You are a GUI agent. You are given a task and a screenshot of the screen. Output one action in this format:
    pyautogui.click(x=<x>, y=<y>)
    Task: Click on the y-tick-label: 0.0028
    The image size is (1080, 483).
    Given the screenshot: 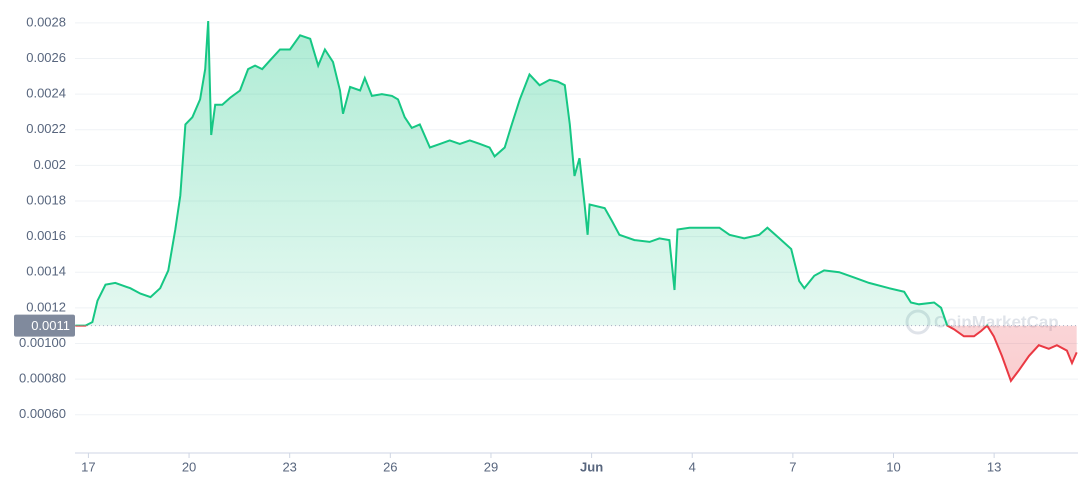 What is the action you would take?
    pyautogui.click(x=46, y=21)
    